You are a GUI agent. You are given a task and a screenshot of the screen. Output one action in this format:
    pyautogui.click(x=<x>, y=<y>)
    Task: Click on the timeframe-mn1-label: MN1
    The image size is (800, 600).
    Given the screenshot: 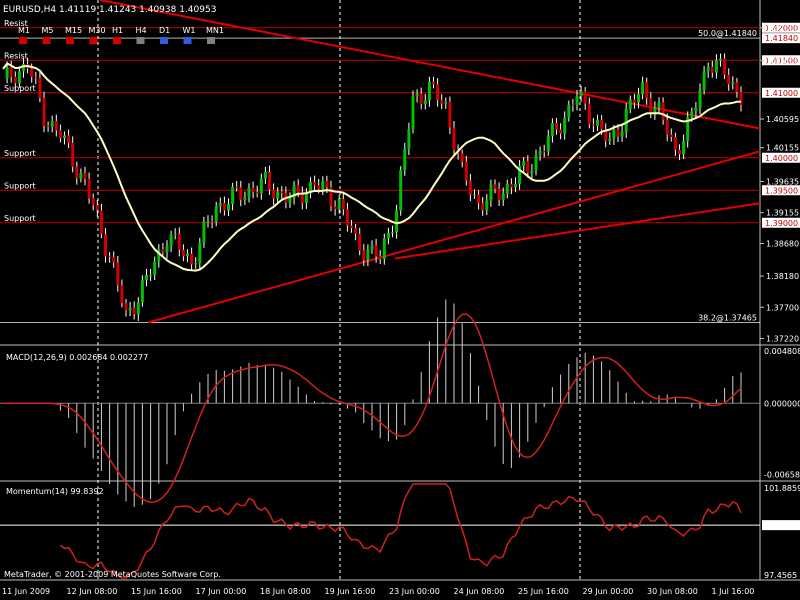 What is the action you would take?
    pyautogui.click(x=215, y=30)
    